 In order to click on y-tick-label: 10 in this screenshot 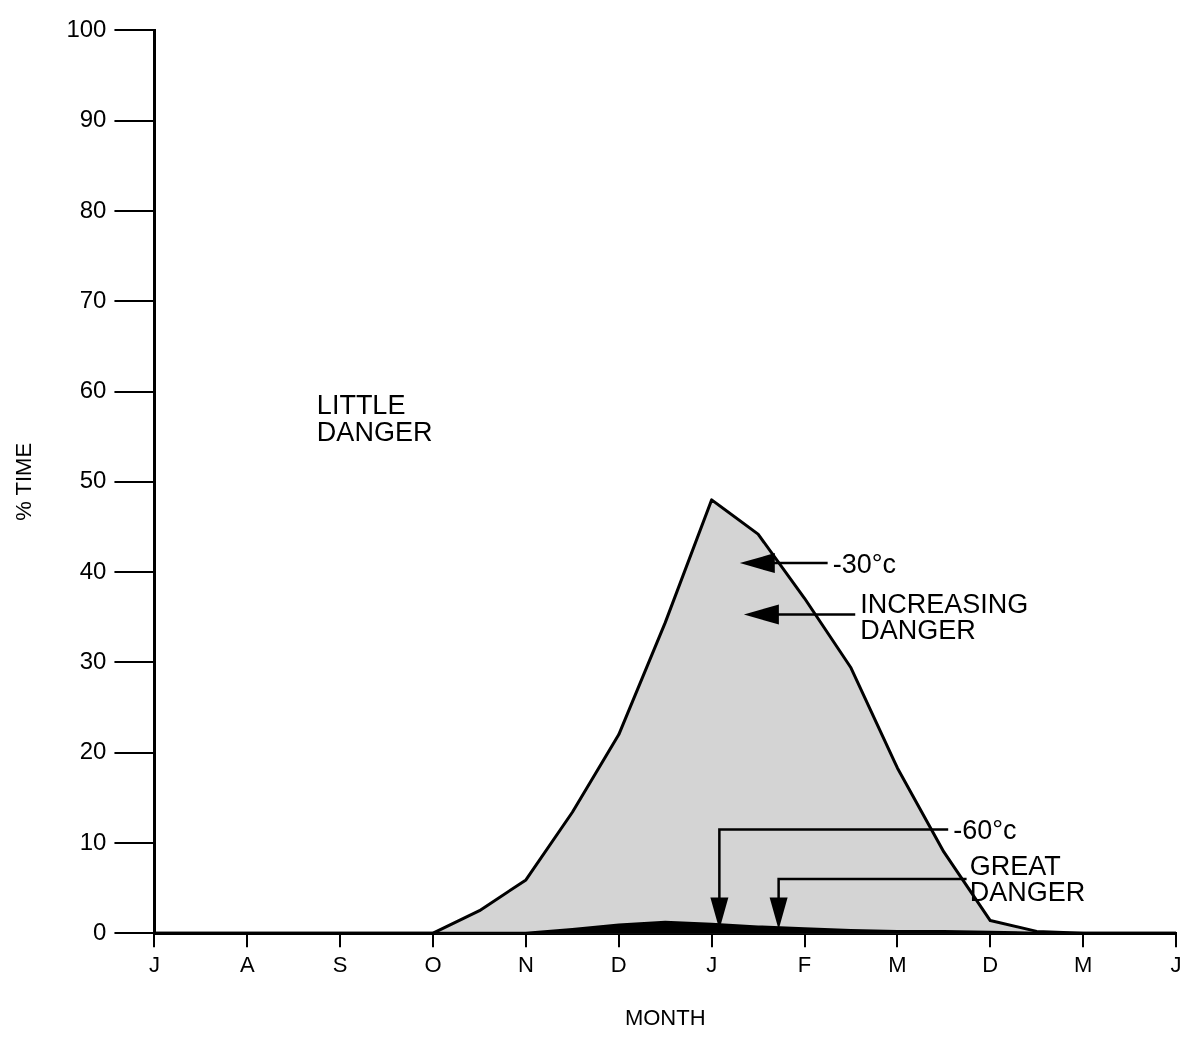, I will do `click(93, 841)`.